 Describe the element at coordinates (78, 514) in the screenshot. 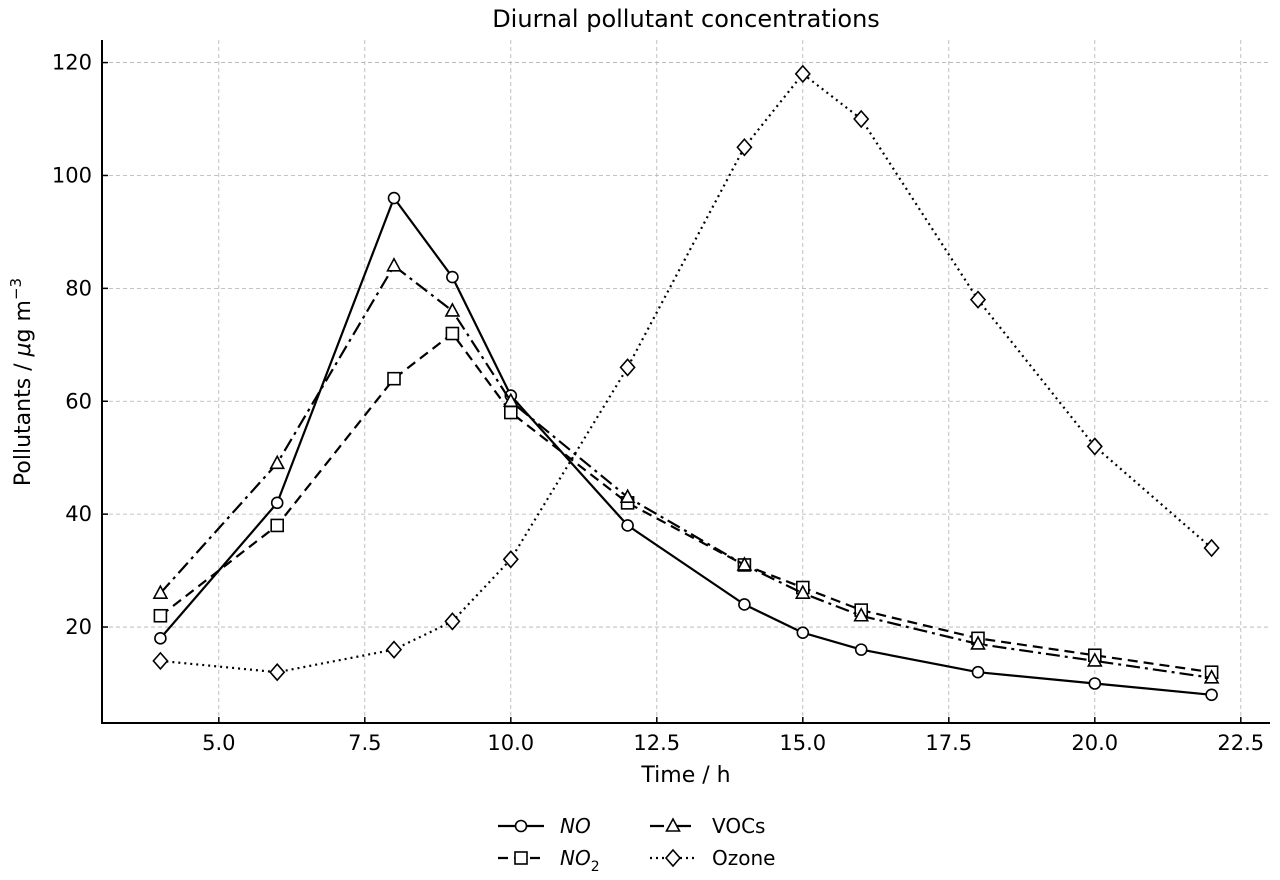

I see `y-tick-label: 40` at that location.